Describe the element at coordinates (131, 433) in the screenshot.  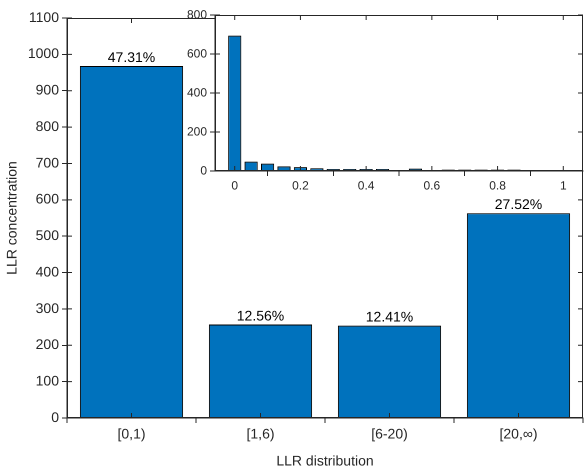
I see `x-tick-label: [0,1)` at that location.